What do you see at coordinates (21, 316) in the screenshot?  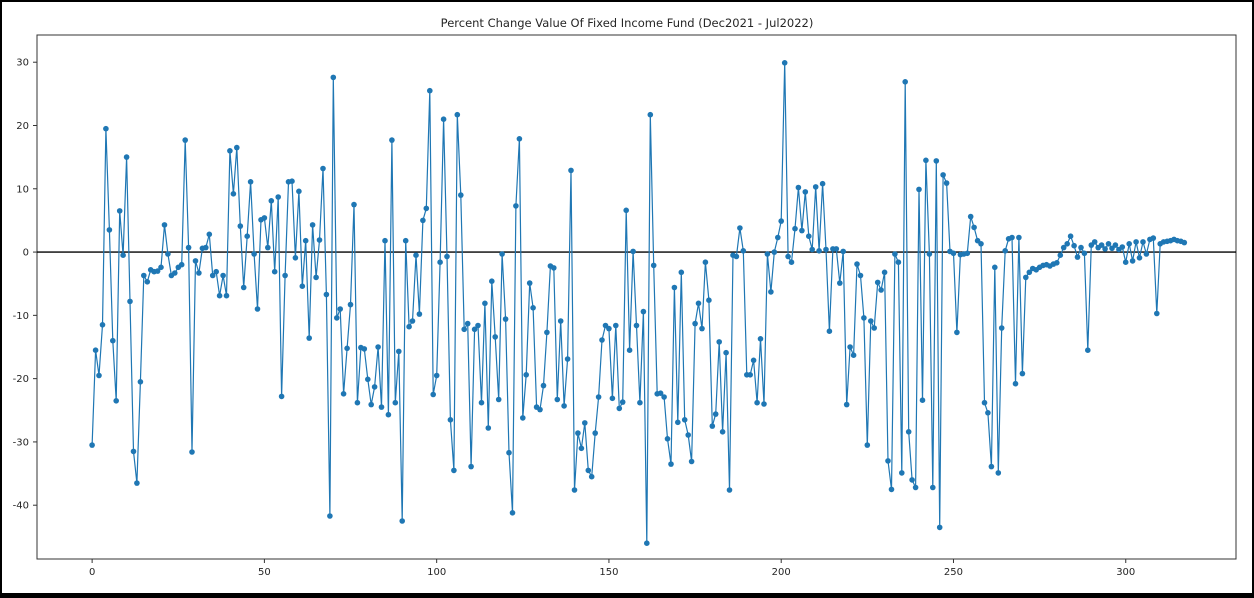 I see `y-tick-label: -10` at bounding box center [21, 316].